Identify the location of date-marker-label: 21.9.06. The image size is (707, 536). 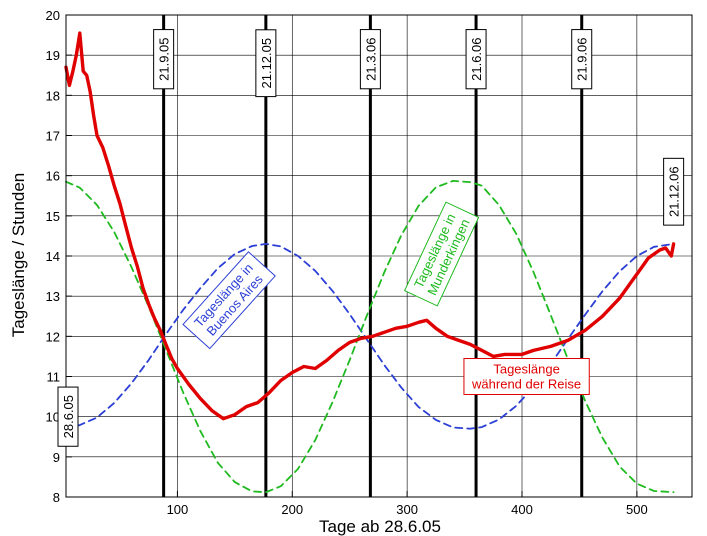
(582, 59).